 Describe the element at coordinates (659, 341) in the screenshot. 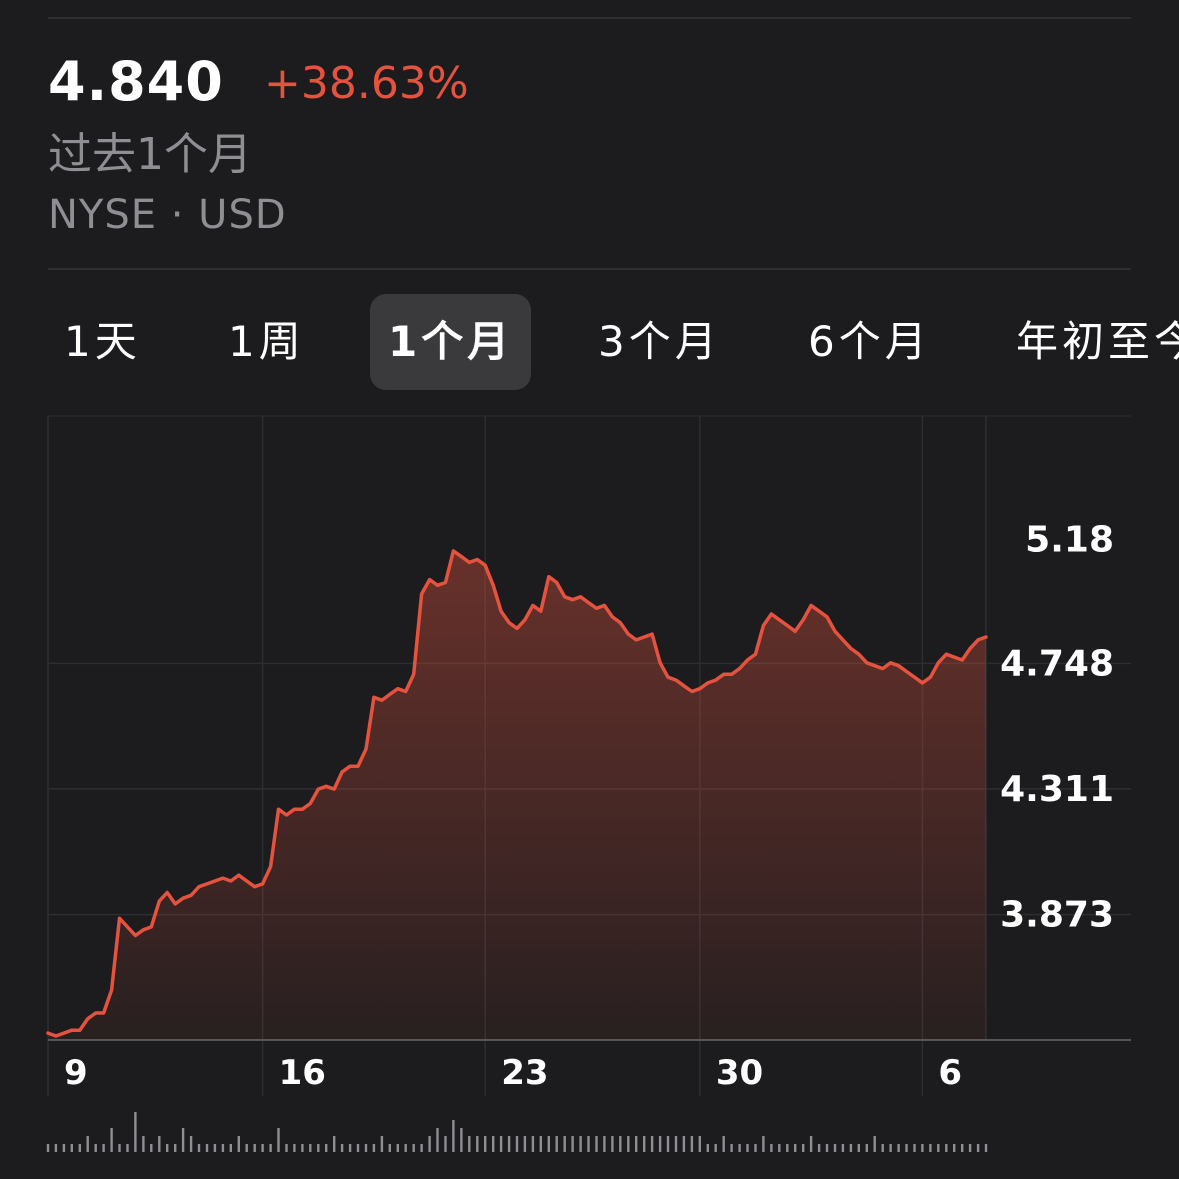

I see `tab-3-months: 3个月` at that location.